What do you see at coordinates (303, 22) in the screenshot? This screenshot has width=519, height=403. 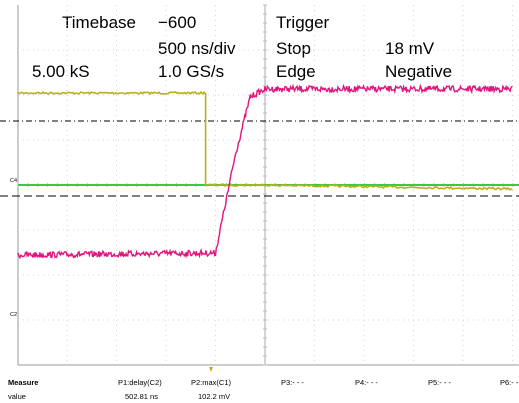 I see `trigger-label: Trigger` at bounding box center [303, 22].